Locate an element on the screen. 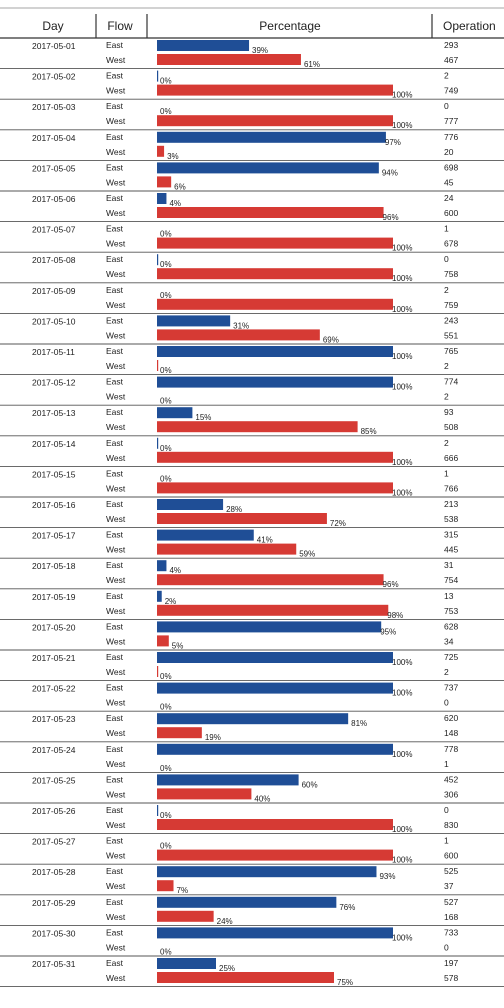 This screenshot has height=1008, width=504. data-label-west: 6% is located at coordinates (180, 186).